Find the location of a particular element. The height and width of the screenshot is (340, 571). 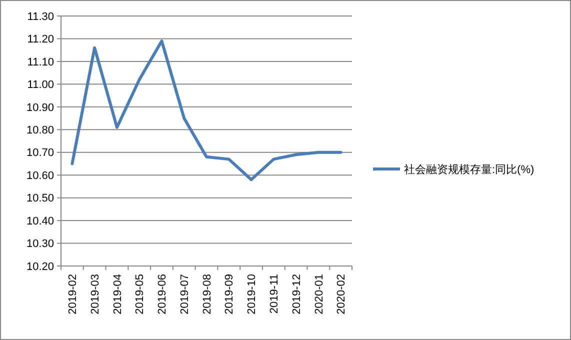

y-tick-label: 10.90 is located at coordinates (40, 108).